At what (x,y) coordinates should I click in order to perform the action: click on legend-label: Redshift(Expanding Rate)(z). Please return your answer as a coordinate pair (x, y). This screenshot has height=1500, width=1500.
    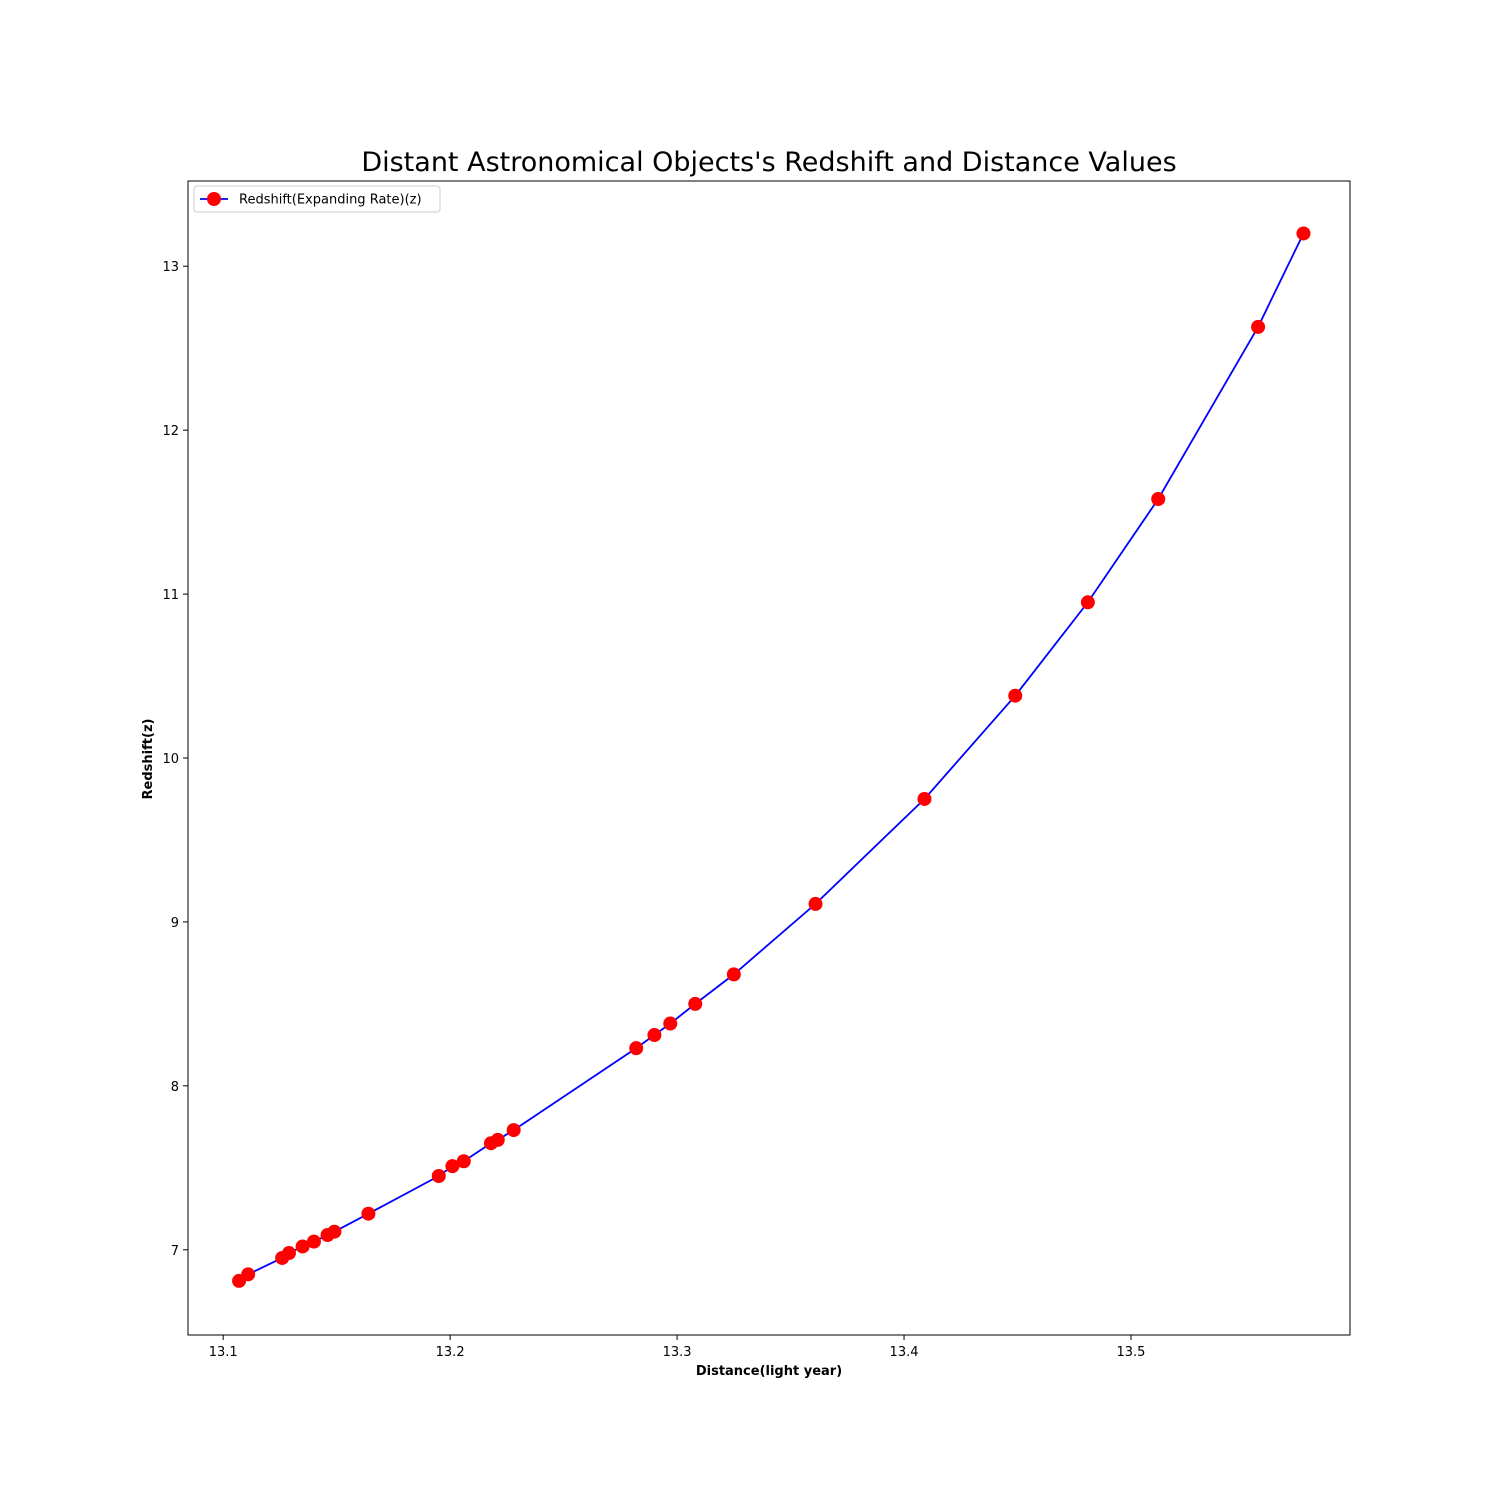
    Looking at the image, I should click on (330, 200).